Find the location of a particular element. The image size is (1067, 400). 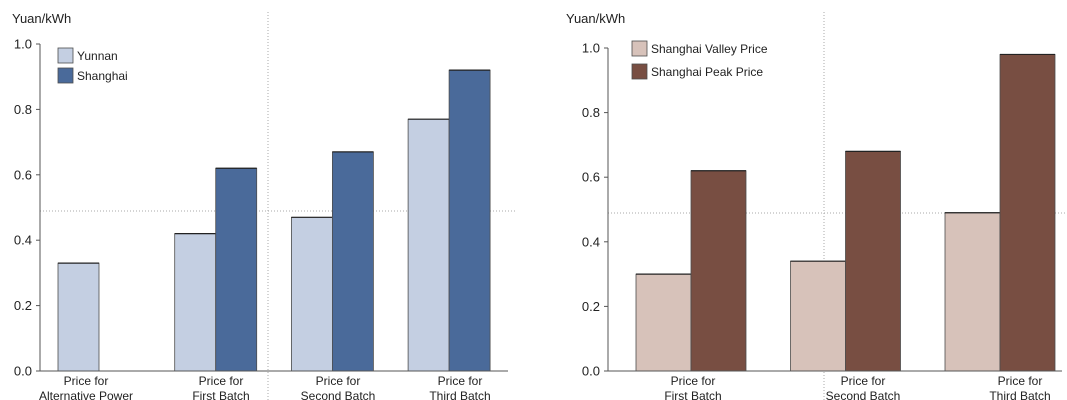

legend-label: Shanghai Peak Price is located at coordinates (707, 72).